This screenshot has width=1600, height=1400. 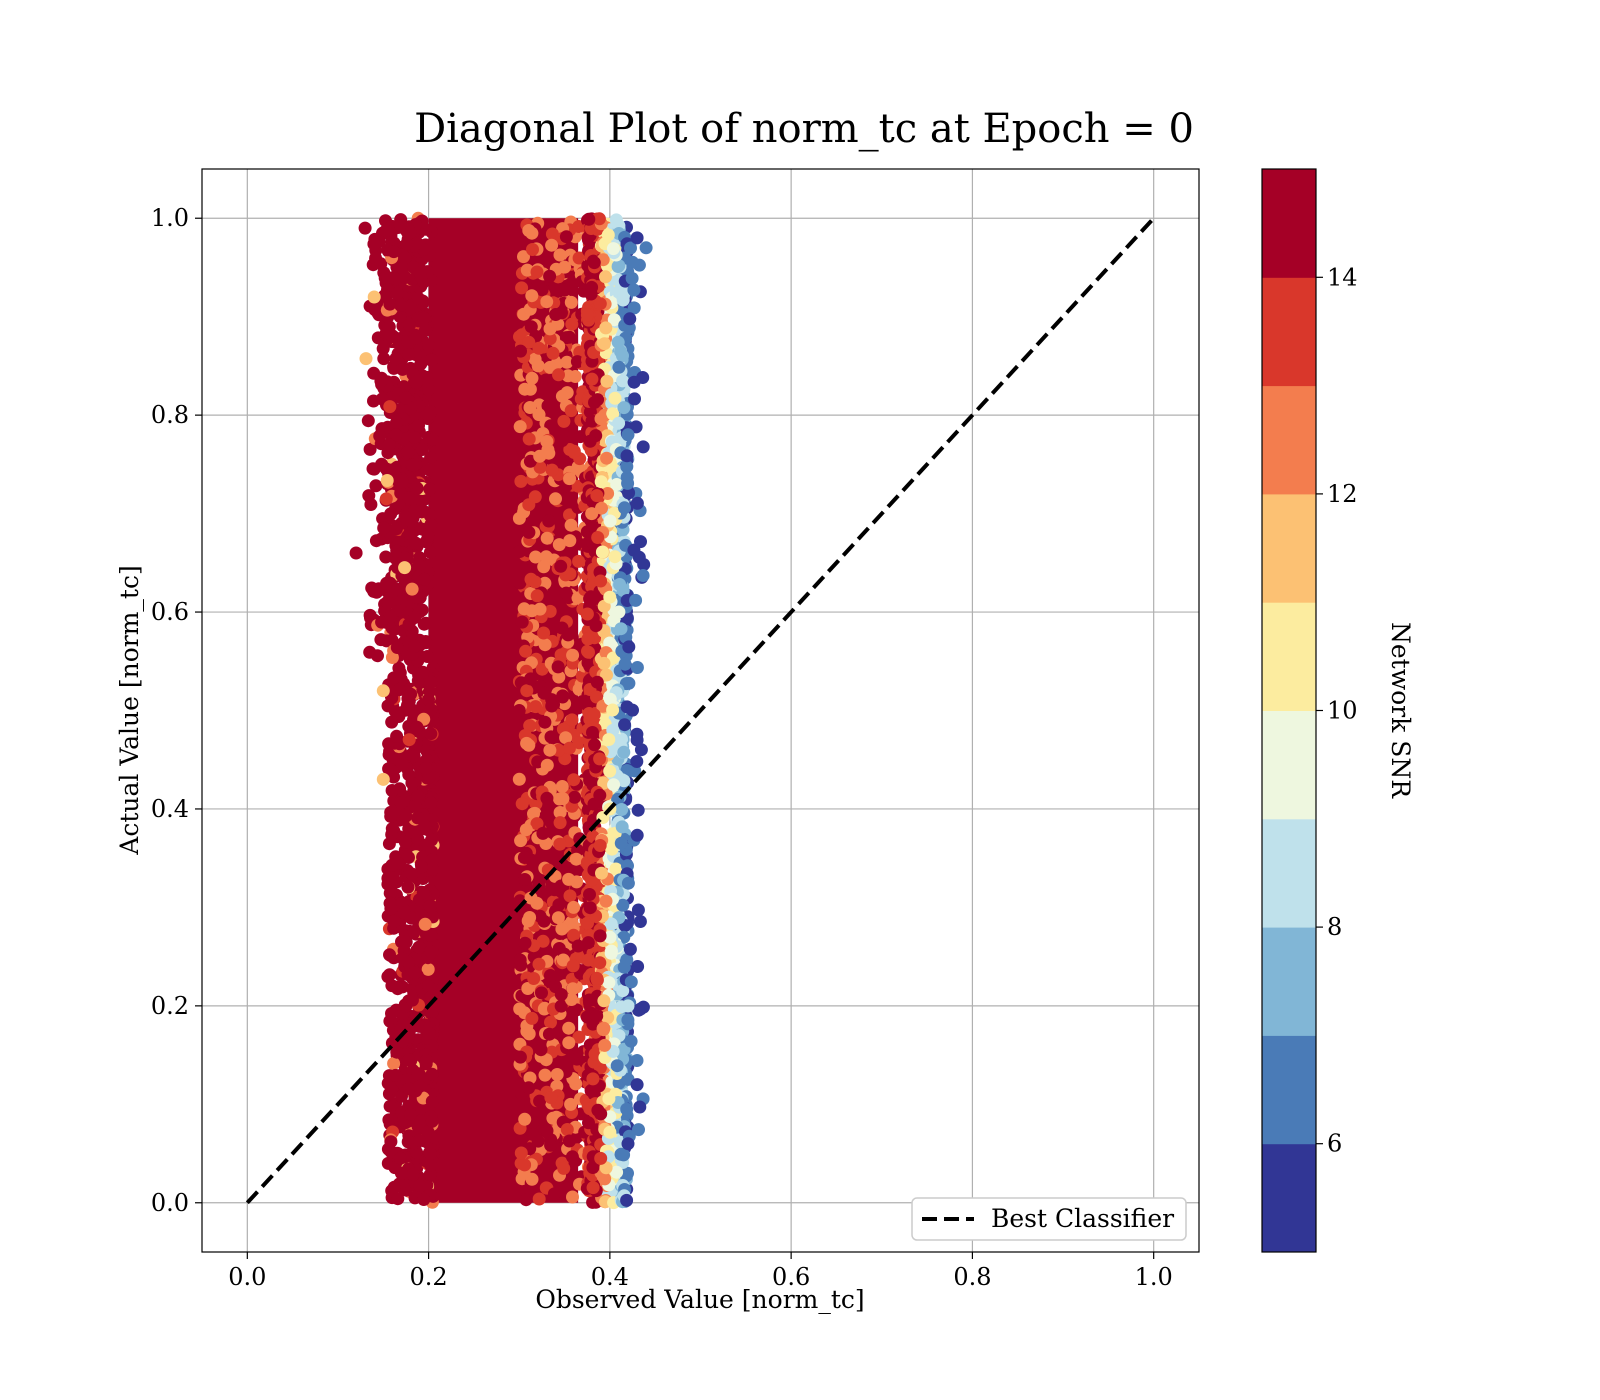 I want to click on legend-box, so click(x=1049, y=1219).